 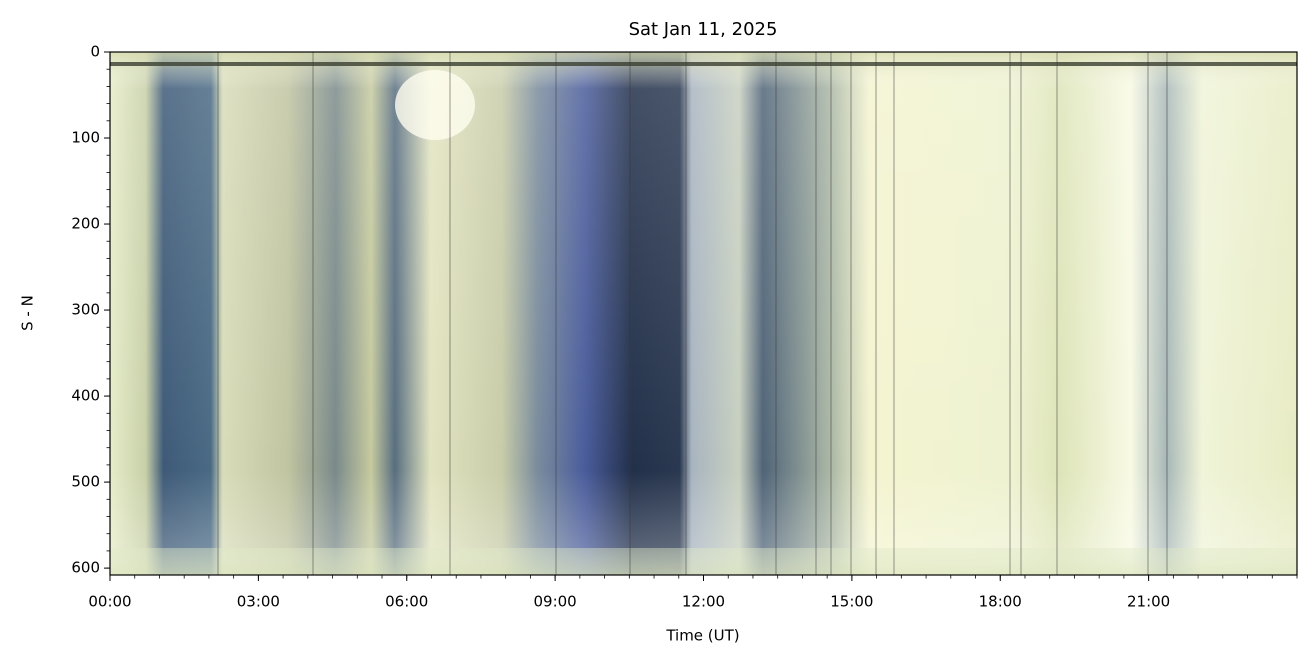 I want to click on x-tick-label: 12:00, so click(x=703, y=602).